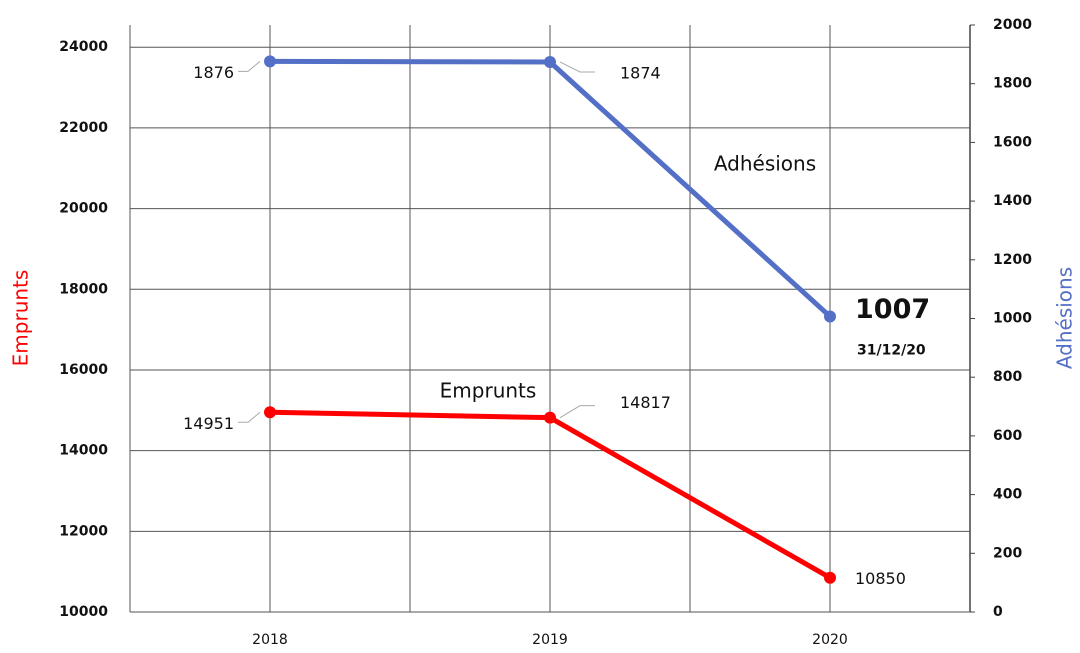 This screenshot has width=1080, height=653. Describe the element at coordinates (645, 402) in the screenshot. I see `data-label: 14817` at that location.